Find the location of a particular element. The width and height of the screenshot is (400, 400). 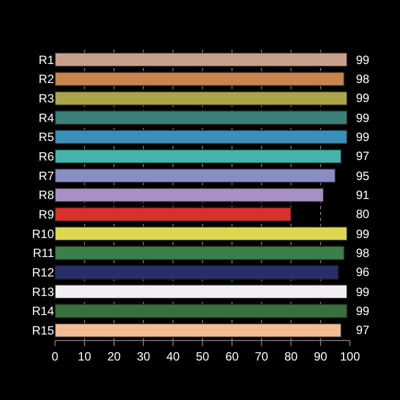

y-tick-label: R8 is located at coordinates (46, 195).